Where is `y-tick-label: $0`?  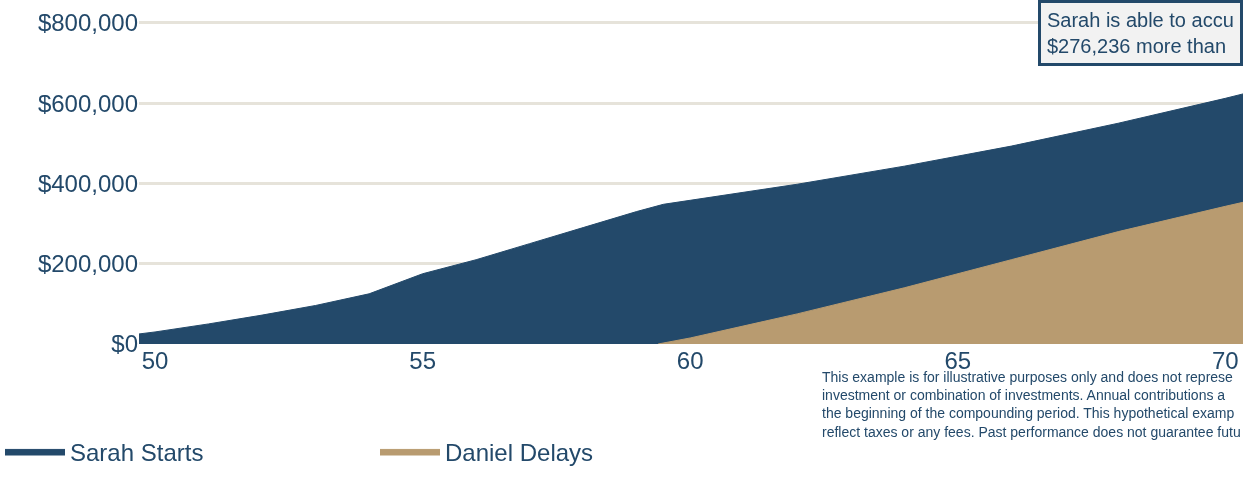 y-tick-label: $0 is located at coordinates (124, 344).